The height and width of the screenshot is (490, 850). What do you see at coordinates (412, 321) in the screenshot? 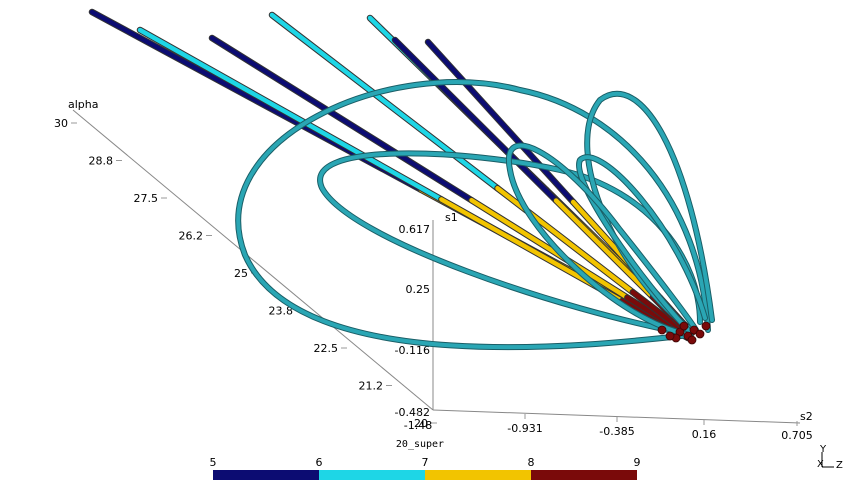
I see `s1-tick-labels: 0.617 0.25 -0.116 -0.482` at bounding box center [412, 321].